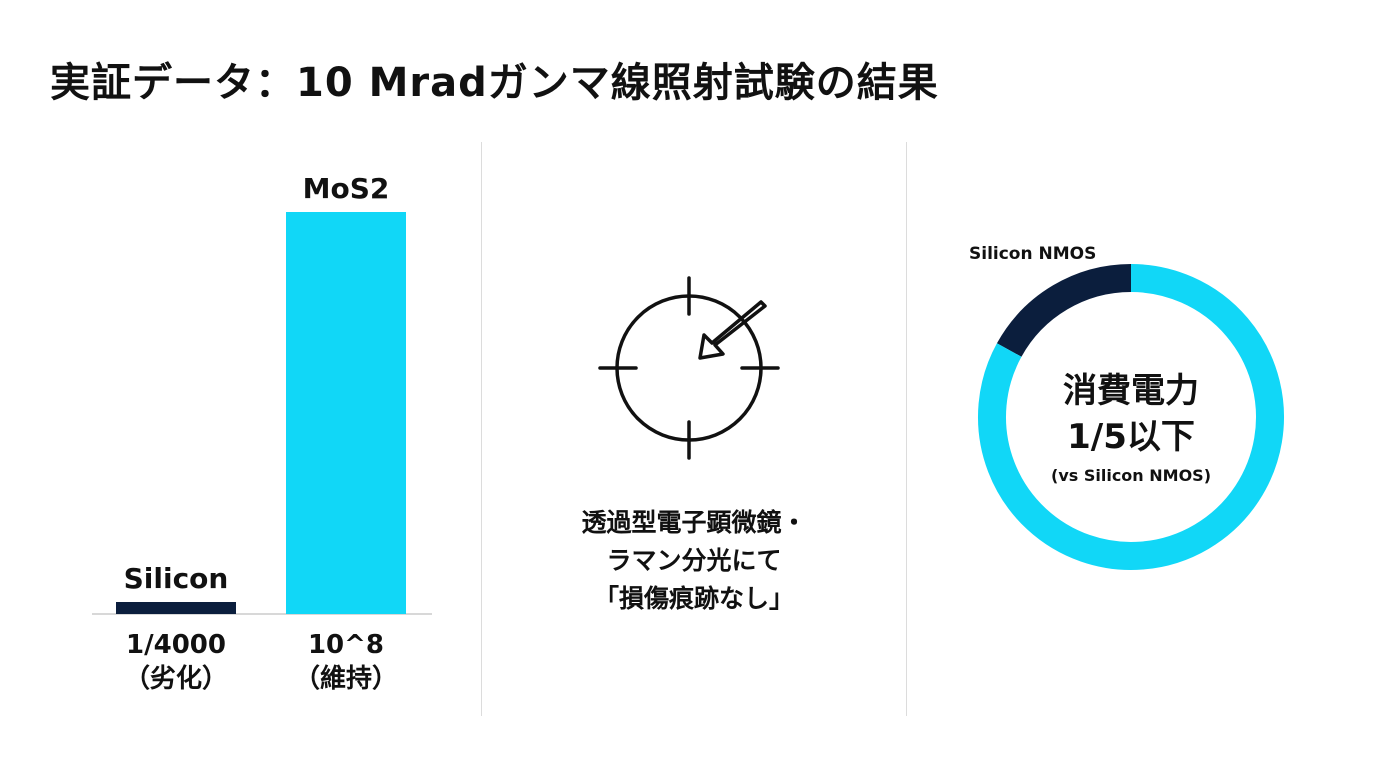 This screenshot has width=1376, height=768. I want to click on donut-slice-mos2, so click(1131, 417).